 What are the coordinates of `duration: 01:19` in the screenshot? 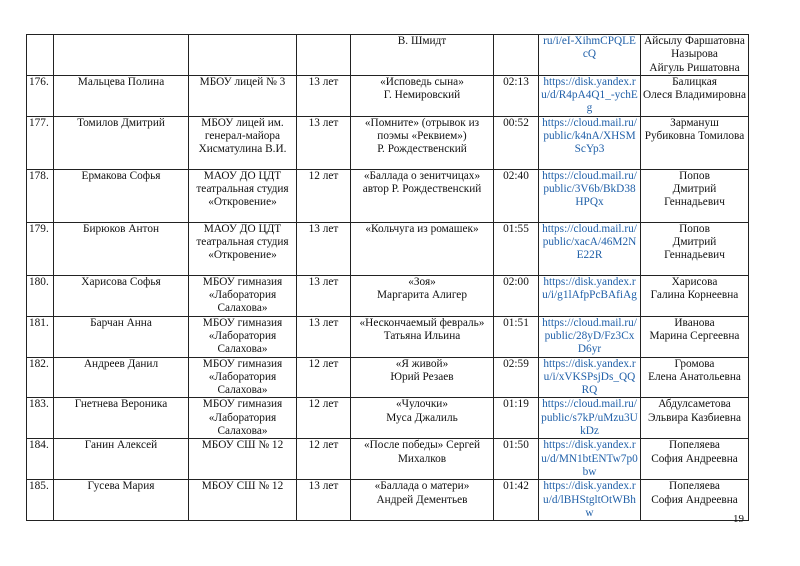 It's located at (516, 418).